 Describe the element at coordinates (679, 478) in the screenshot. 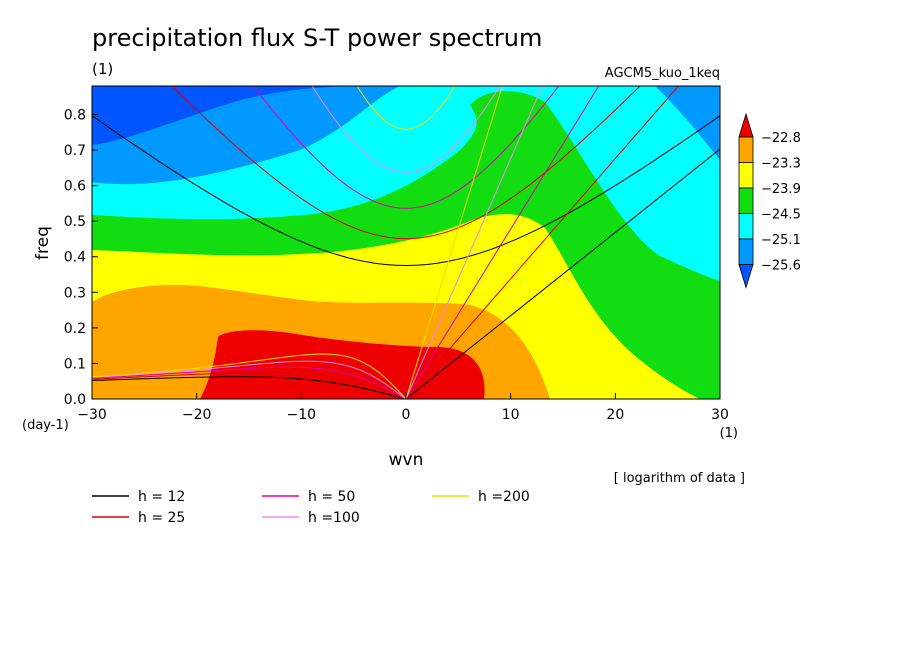

I see `scale-note: [ logarithm of data ]` at that location.